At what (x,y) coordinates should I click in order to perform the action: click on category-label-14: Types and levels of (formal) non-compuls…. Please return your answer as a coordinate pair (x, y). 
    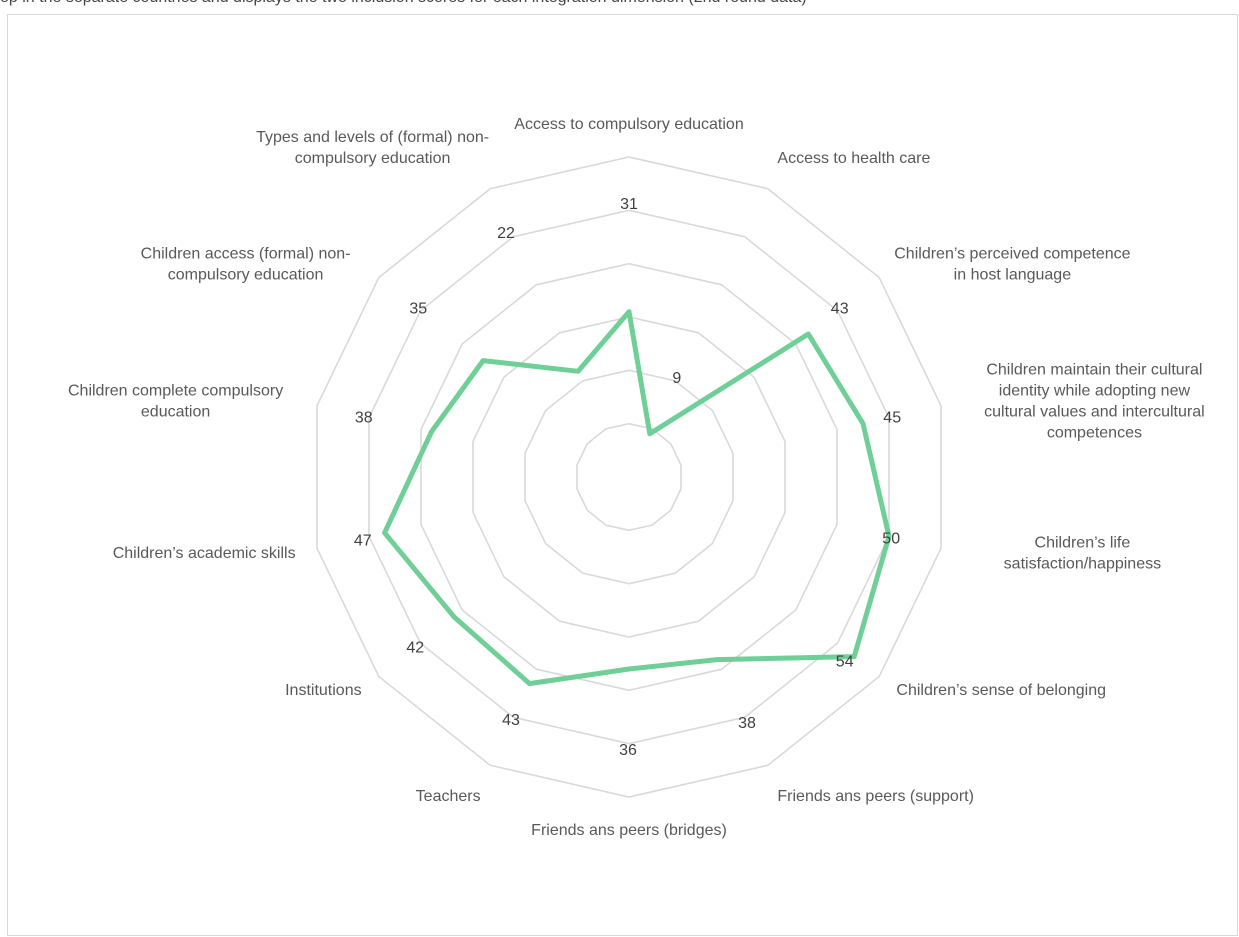
    Looking at the image, I should click on (372, 148).